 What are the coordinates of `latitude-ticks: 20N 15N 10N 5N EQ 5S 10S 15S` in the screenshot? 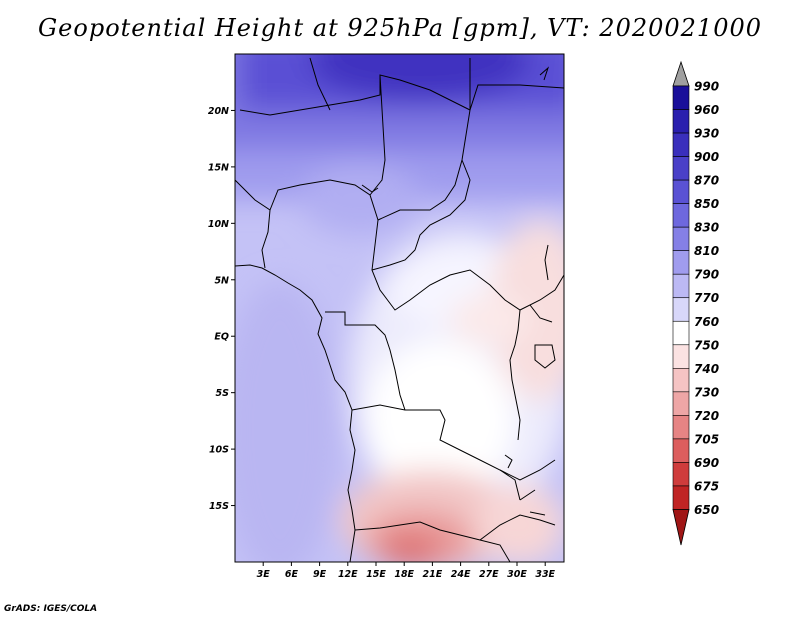 It's located at (221, 309).